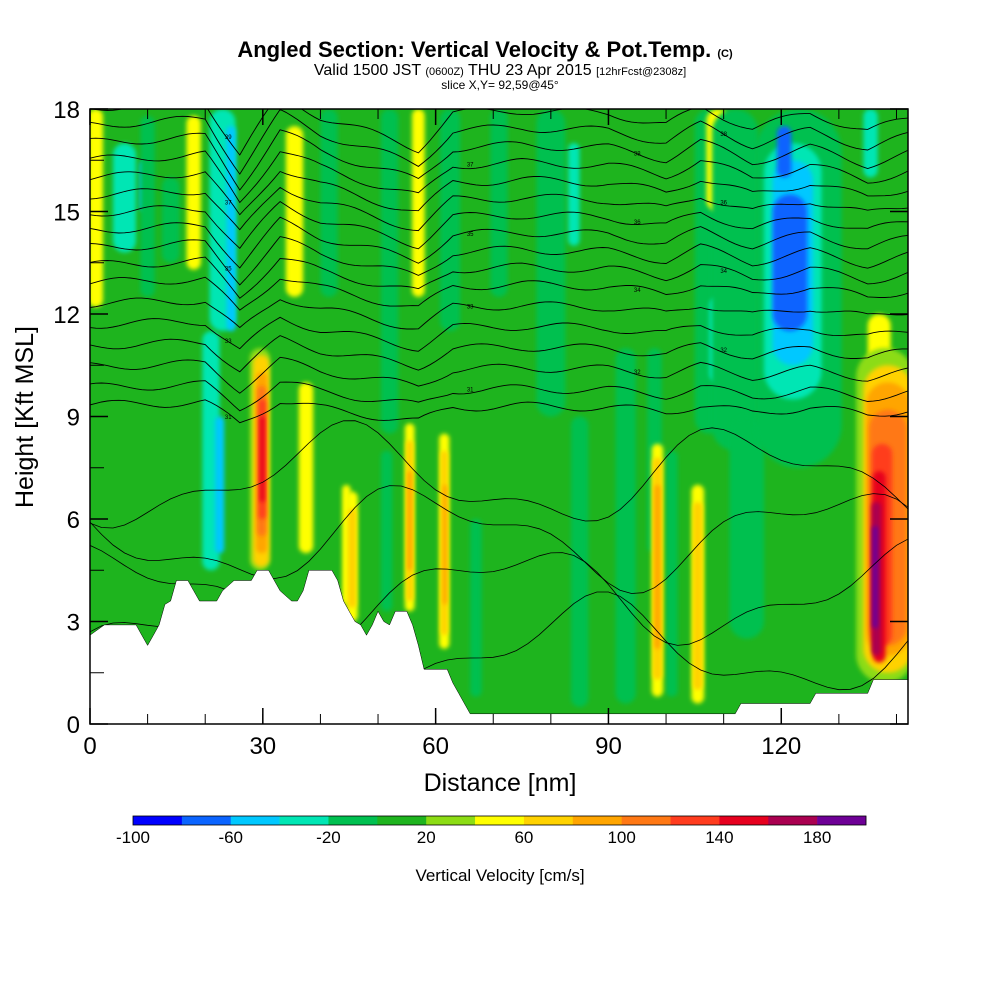 The width and height of the screenshot is (1000, 1000). I want to click on isentrope-label-11: 36, so click(723, 204).